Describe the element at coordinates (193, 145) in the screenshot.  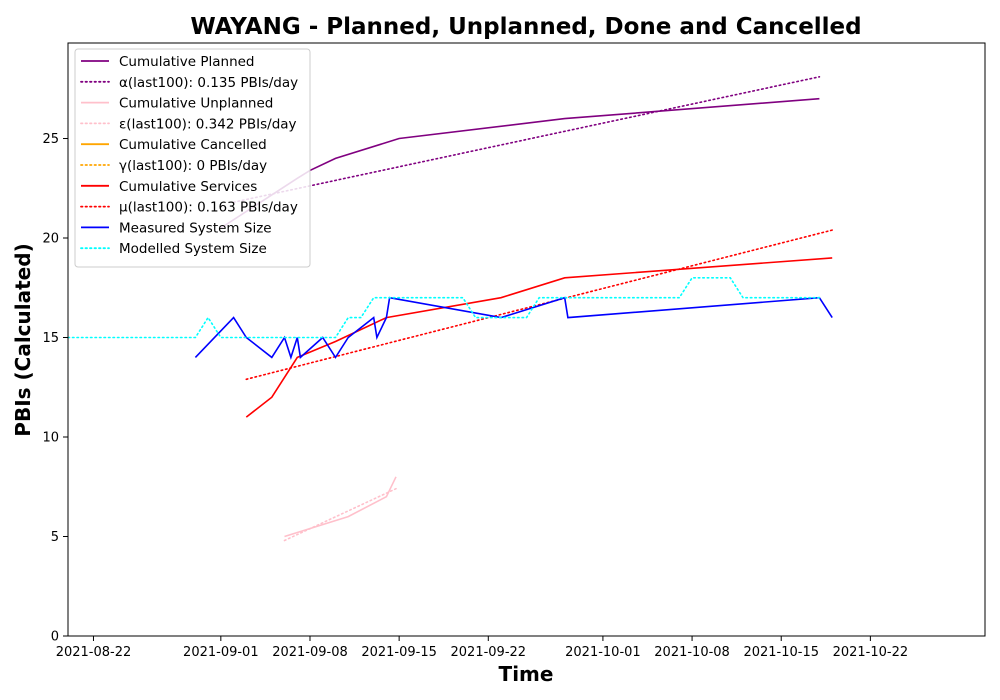
I see `legend-label: Cumulative Cancelled` at that location.